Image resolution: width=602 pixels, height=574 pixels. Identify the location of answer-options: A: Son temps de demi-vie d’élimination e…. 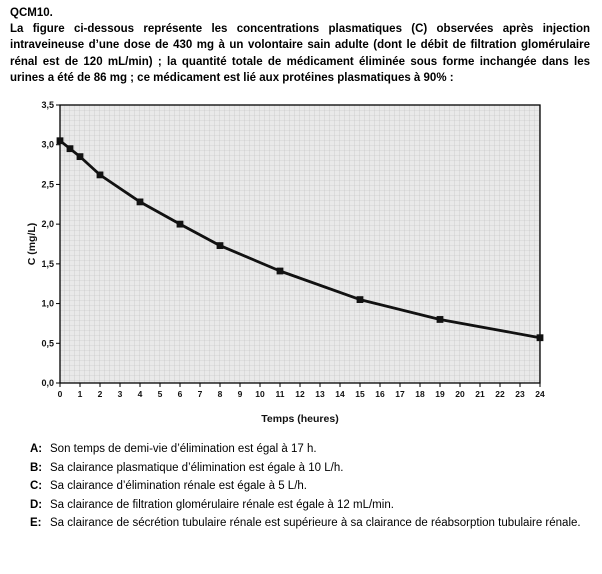
(310, 487).